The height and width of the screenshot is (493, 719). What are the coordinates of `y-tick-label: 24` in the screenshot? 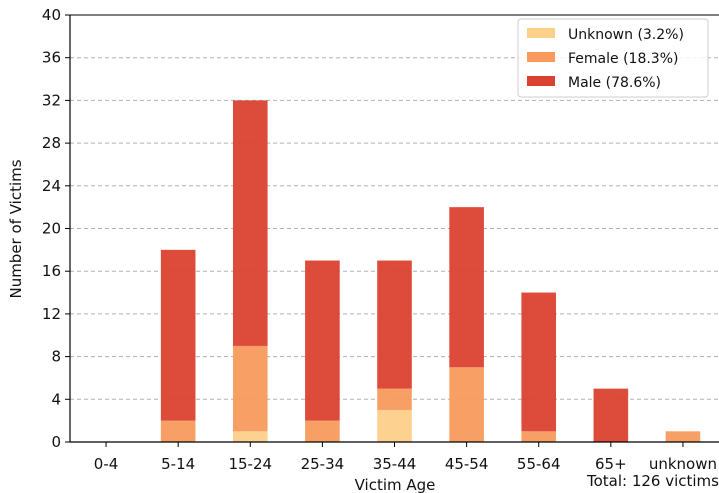 It's located at (51, 186).